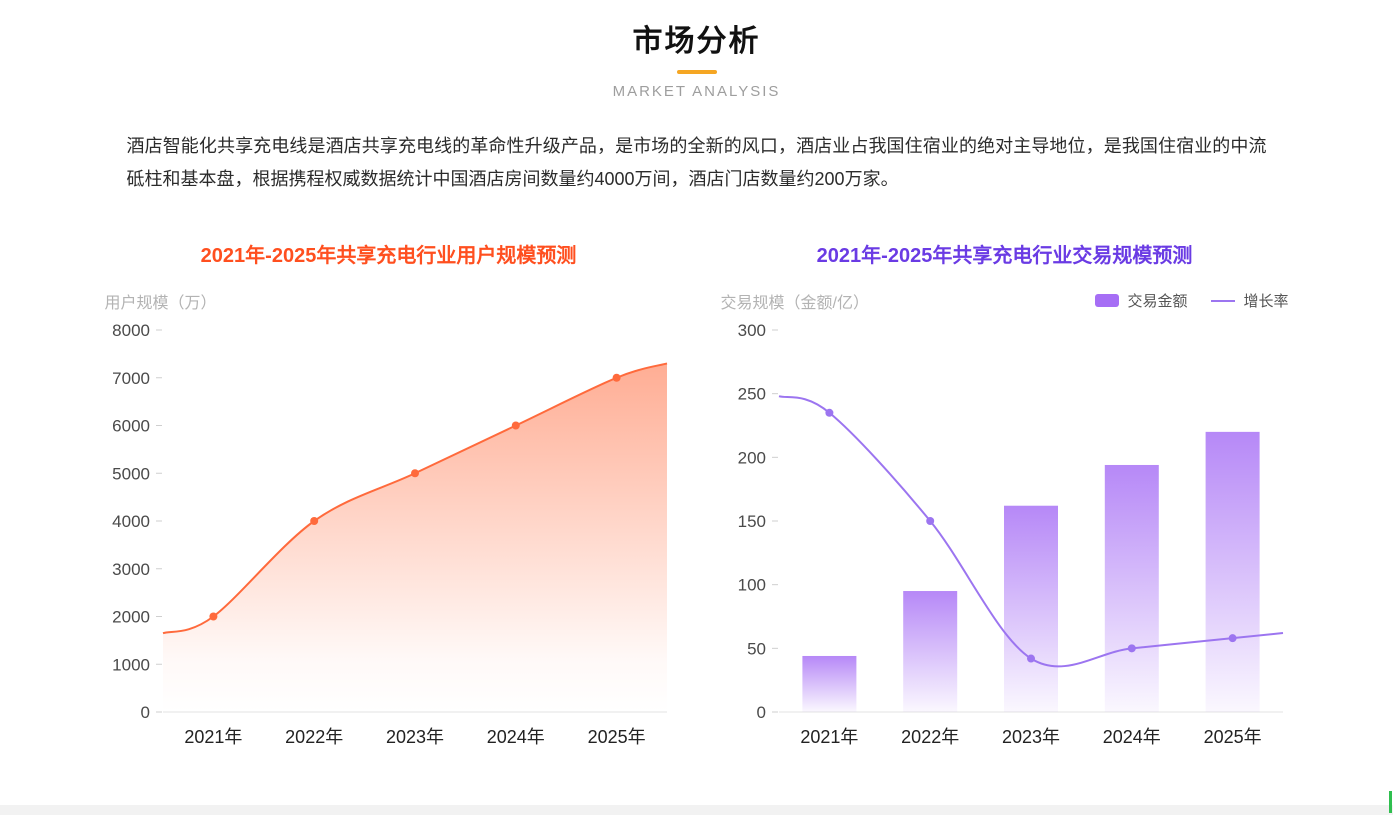 This screenshot has width=1393, height=815. What do you see at coordinates (751, 393) in the screenshot?
I see `y-tick-label: 250` at bounding box center [751, 393].